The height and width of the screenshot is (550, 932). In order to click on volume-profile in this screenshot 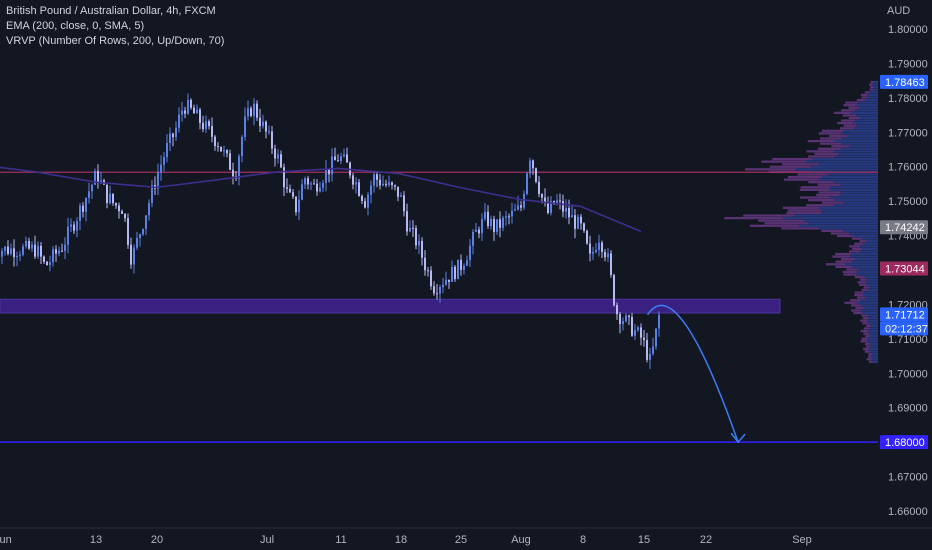, I will do `click(801, 221)`.